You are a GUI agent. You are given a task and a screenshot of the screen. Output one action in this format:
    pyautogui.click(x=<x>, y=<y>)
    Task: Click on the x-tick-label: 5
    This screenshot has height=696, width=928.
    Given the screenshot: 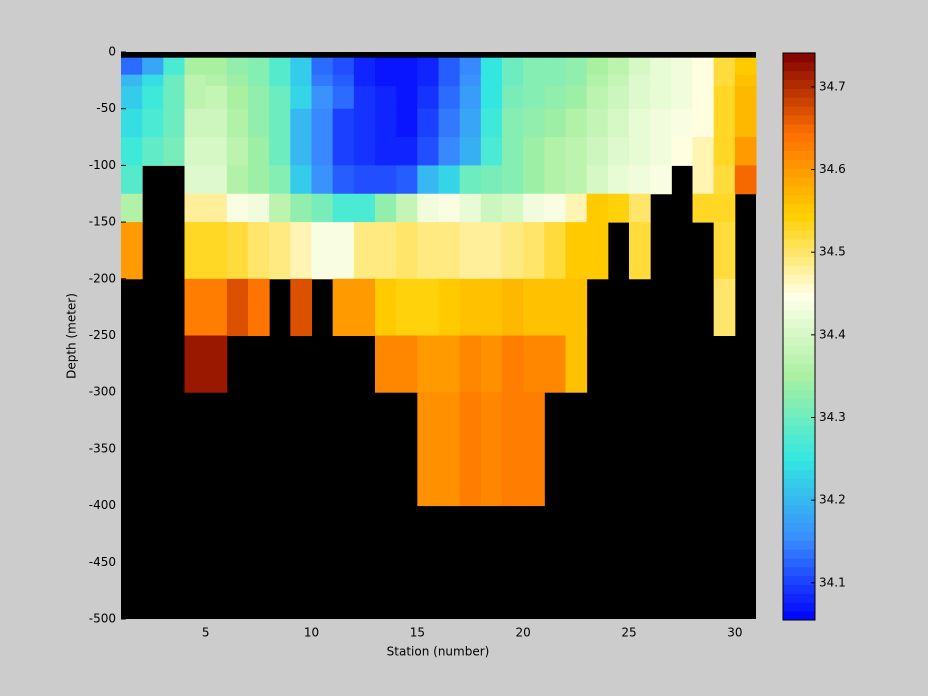 What is the action you would take?
    pyautogui.click(x=206, y=633)
    